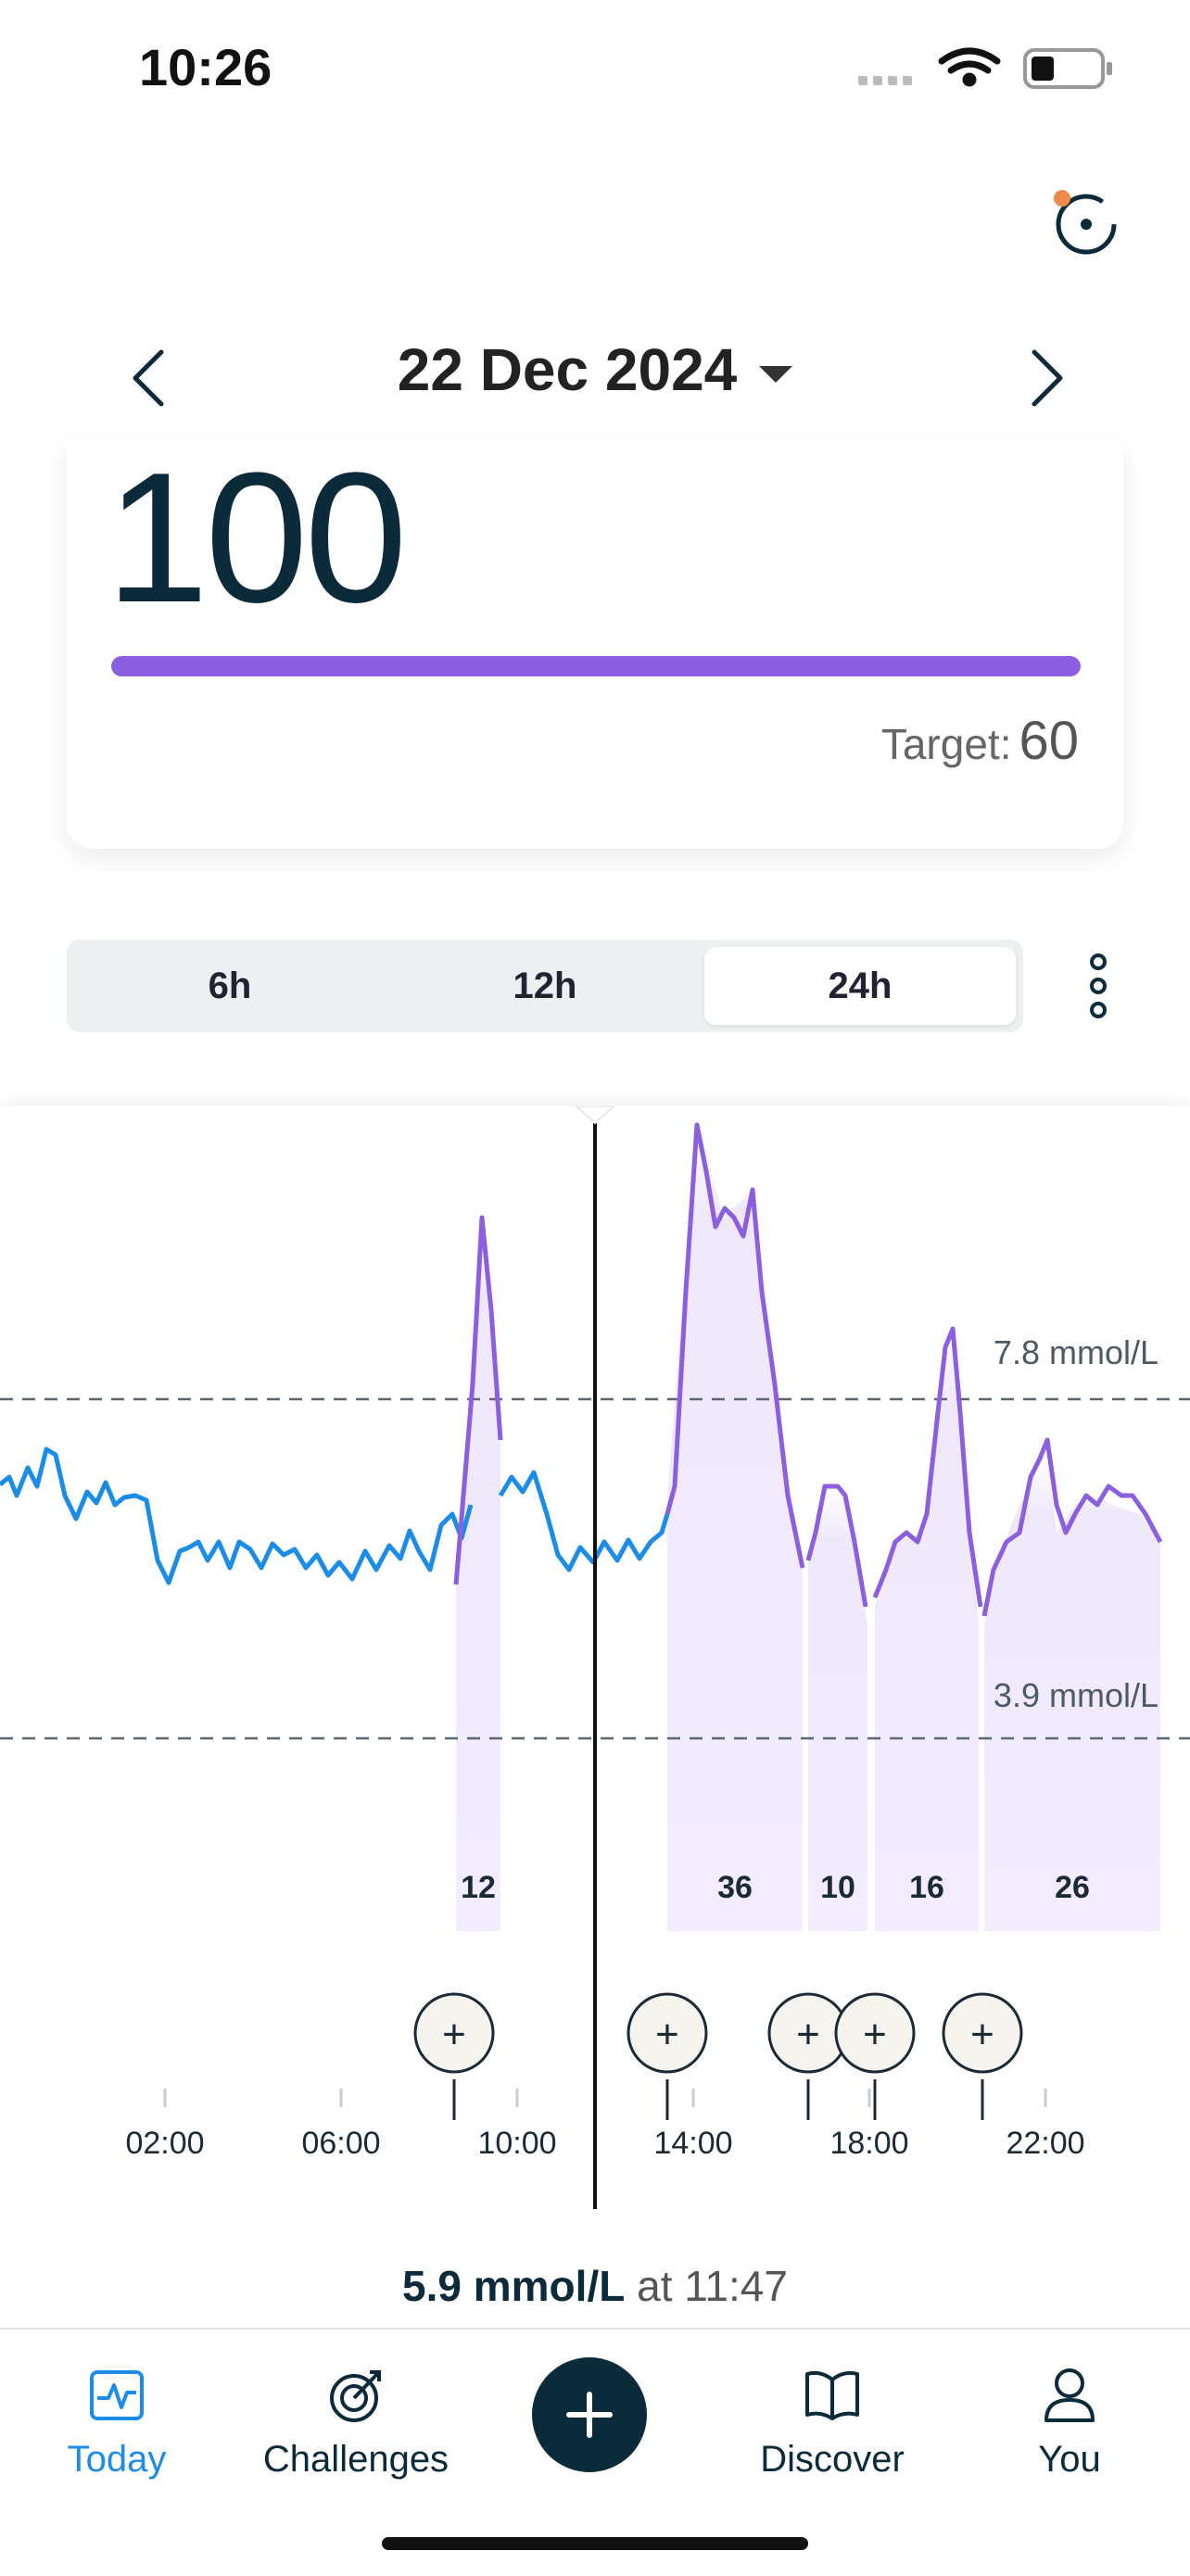 This screenshot has width=1190, height=2576. What do you see at coordinates (595, 1115) in the screenshot?
I see `current-time-marker-top` at bounding box center [595, 1115].